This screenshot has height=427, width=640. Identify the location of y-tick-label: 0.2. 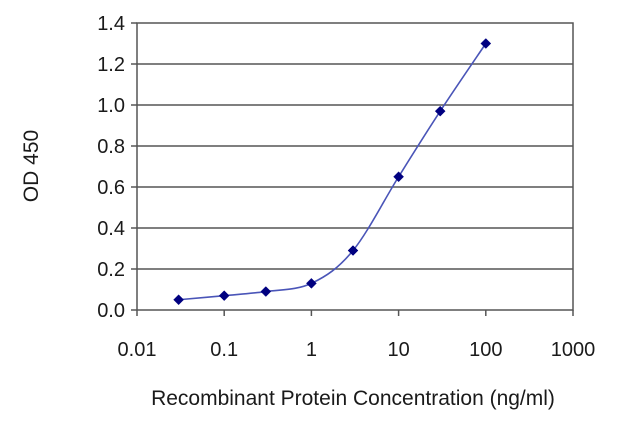
(111, 270).